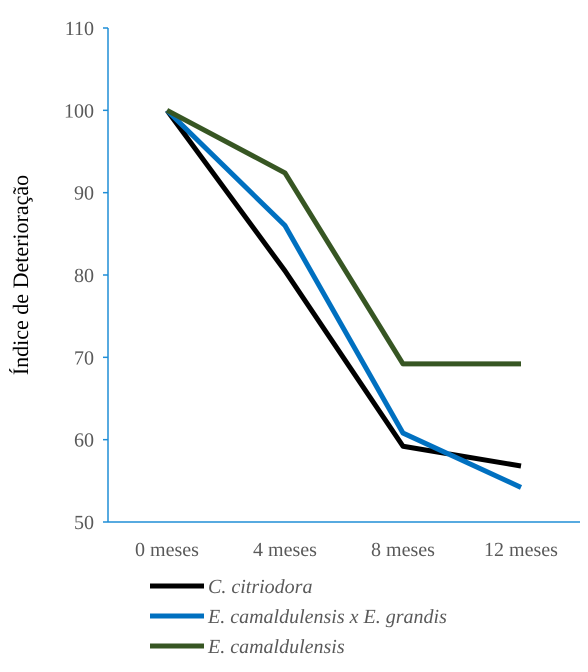 The height and width of the screenshot is (672, 588). Describe the element at coordinates (84, 358) in the screenshot. I see `y-tick-label: 70` at that location.